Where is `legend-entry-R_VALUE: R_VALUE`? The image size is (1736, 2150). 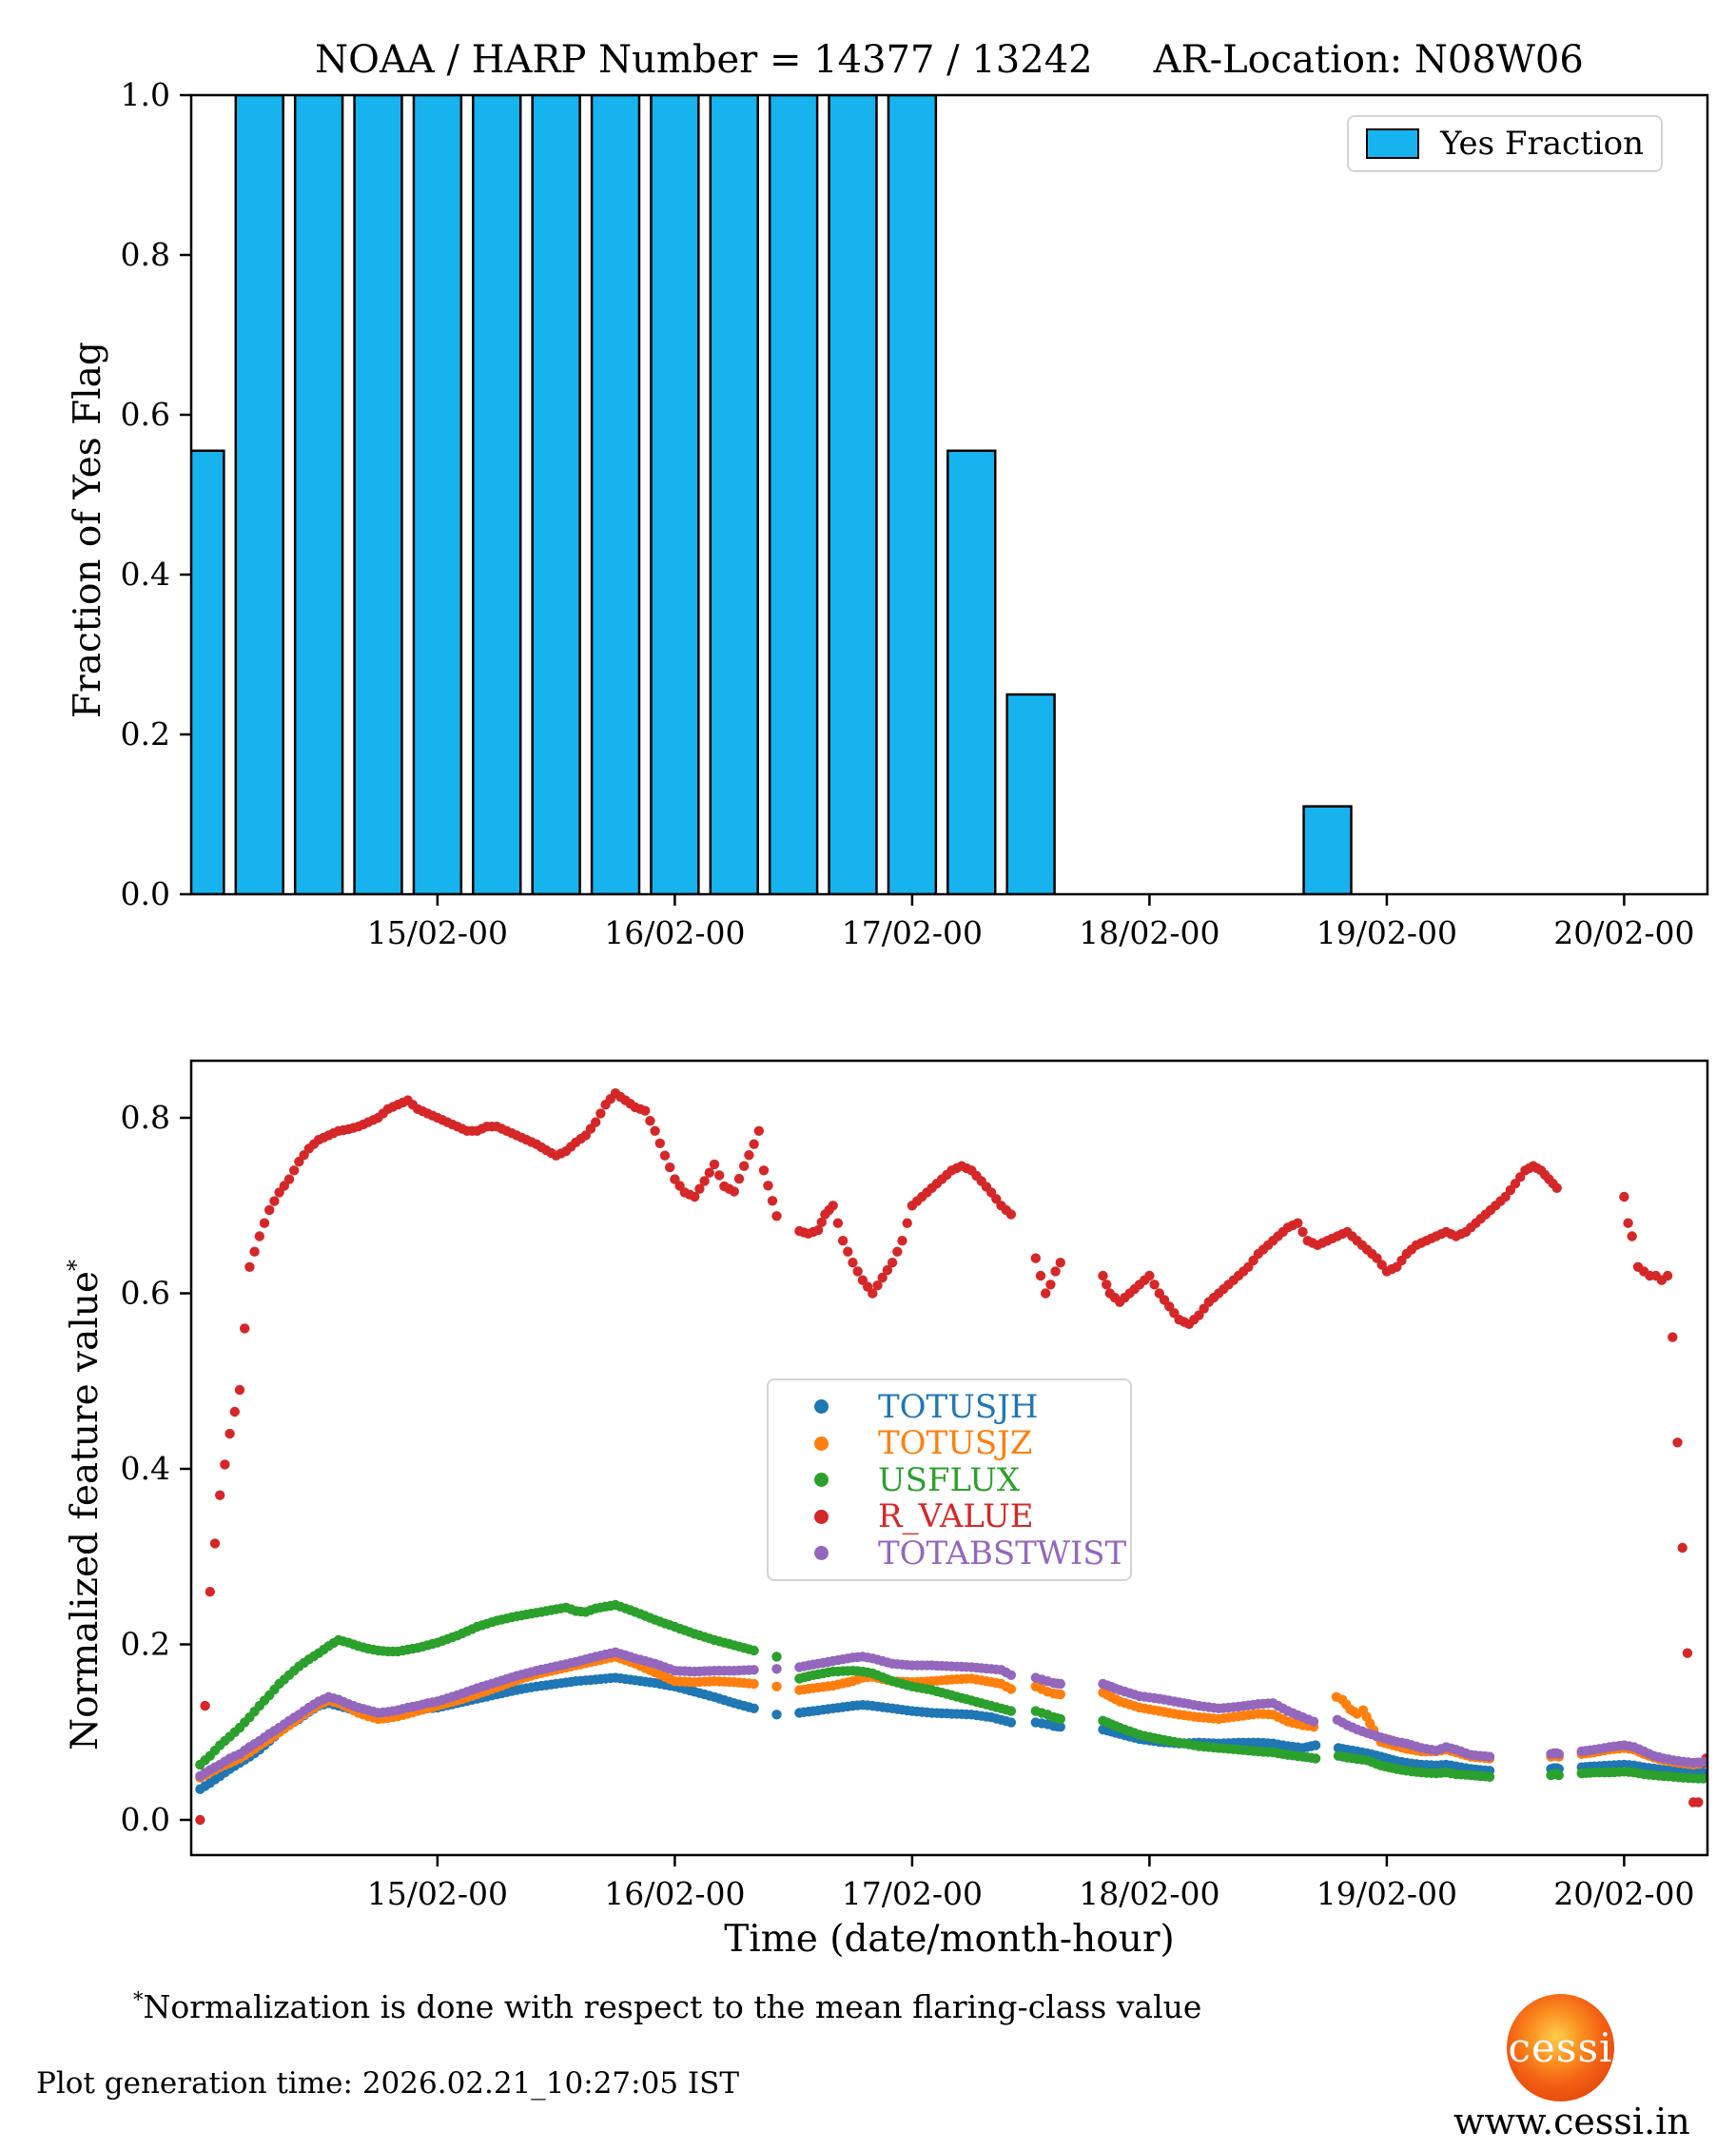
legend-entry-R_VALUE: R_VALUE is located at coordinates (950, 1516).